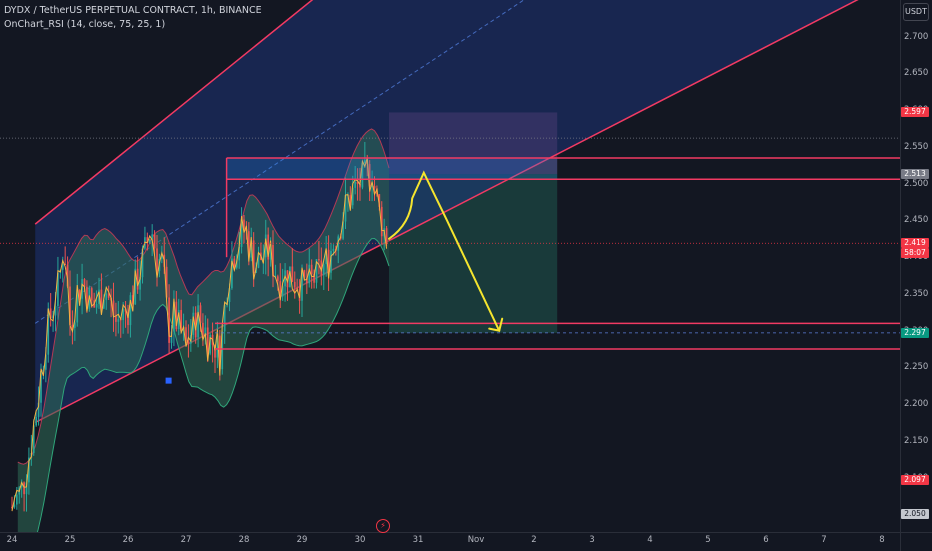 Image resolution: width=932 pixels, height=551 pixels. I want to click on price-label-badge: 2.050, so click(915, 514).